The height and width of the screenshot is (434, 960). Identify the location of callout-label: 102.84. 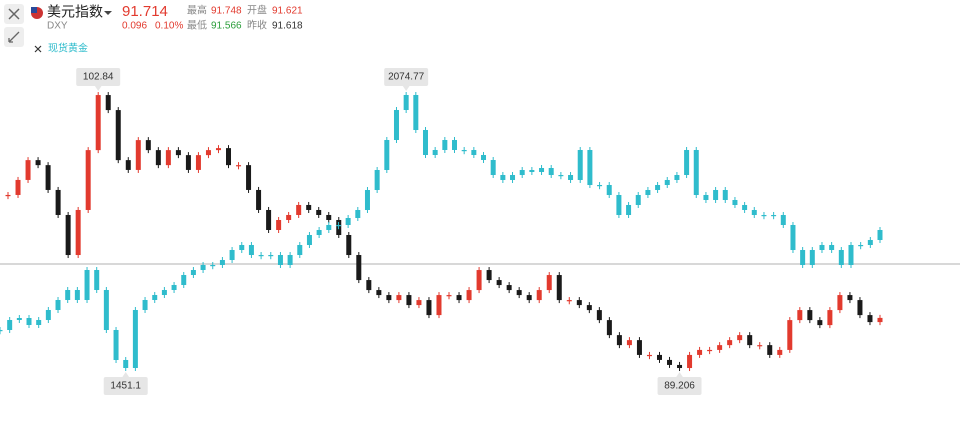
(98, 77).